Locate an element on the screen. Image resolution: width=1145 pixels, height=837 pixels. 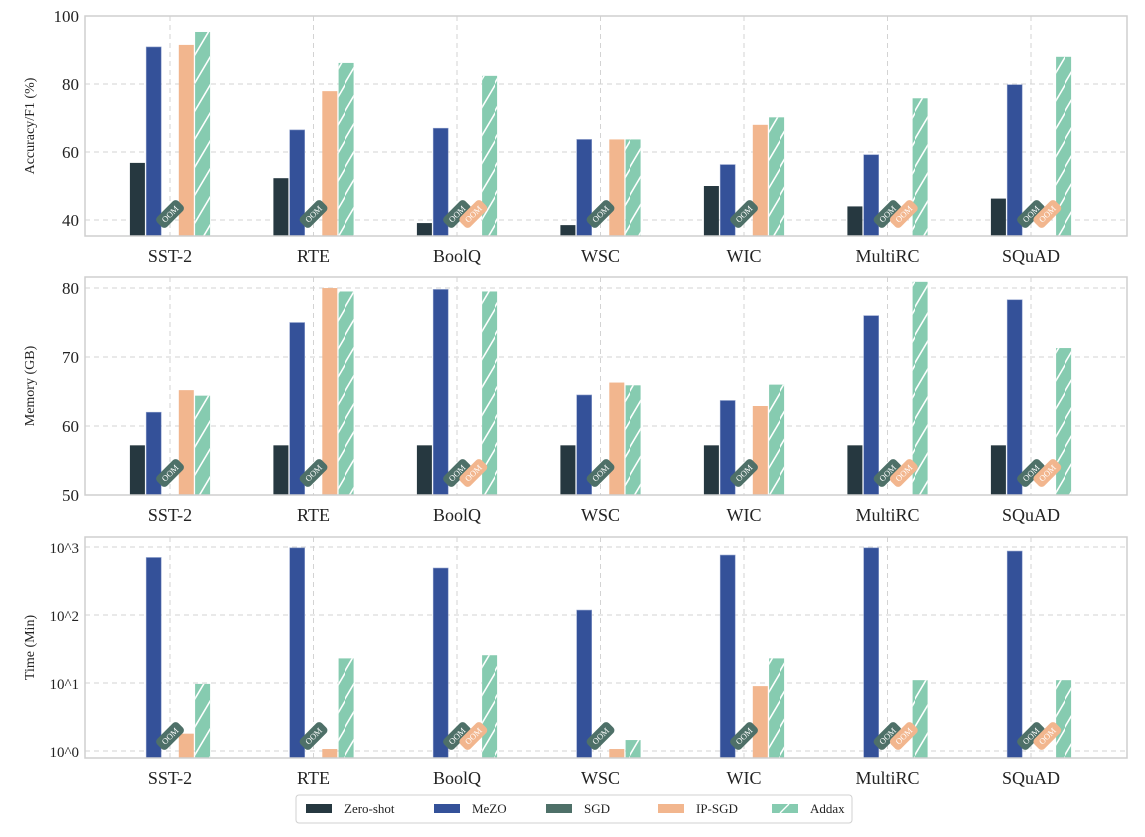
legend-item-zero-shot: Zero-shot is located at coordinates (350, 808).